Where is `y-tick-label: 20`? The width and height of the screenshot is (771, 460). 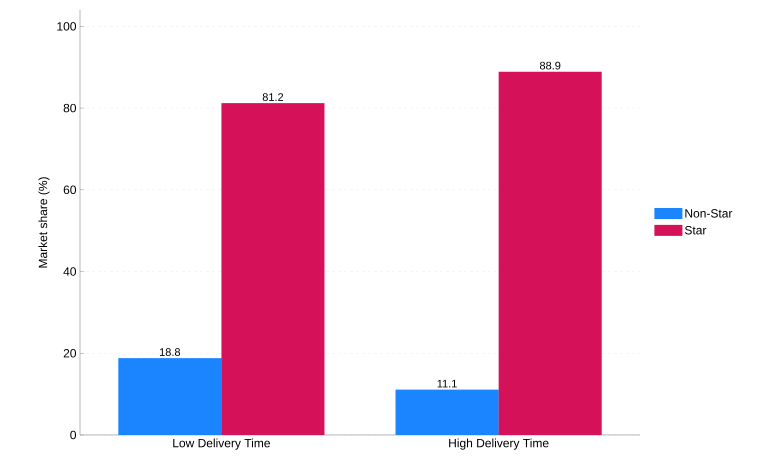 y-tick-label: 20 is located at coordinates (70, 353).